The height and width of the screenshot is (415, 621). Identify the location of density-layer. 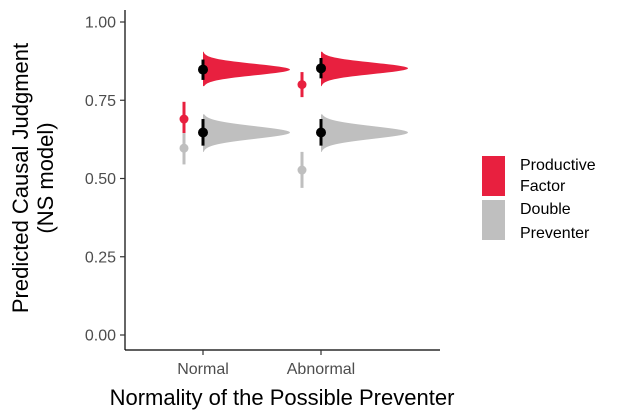
(305, 101).